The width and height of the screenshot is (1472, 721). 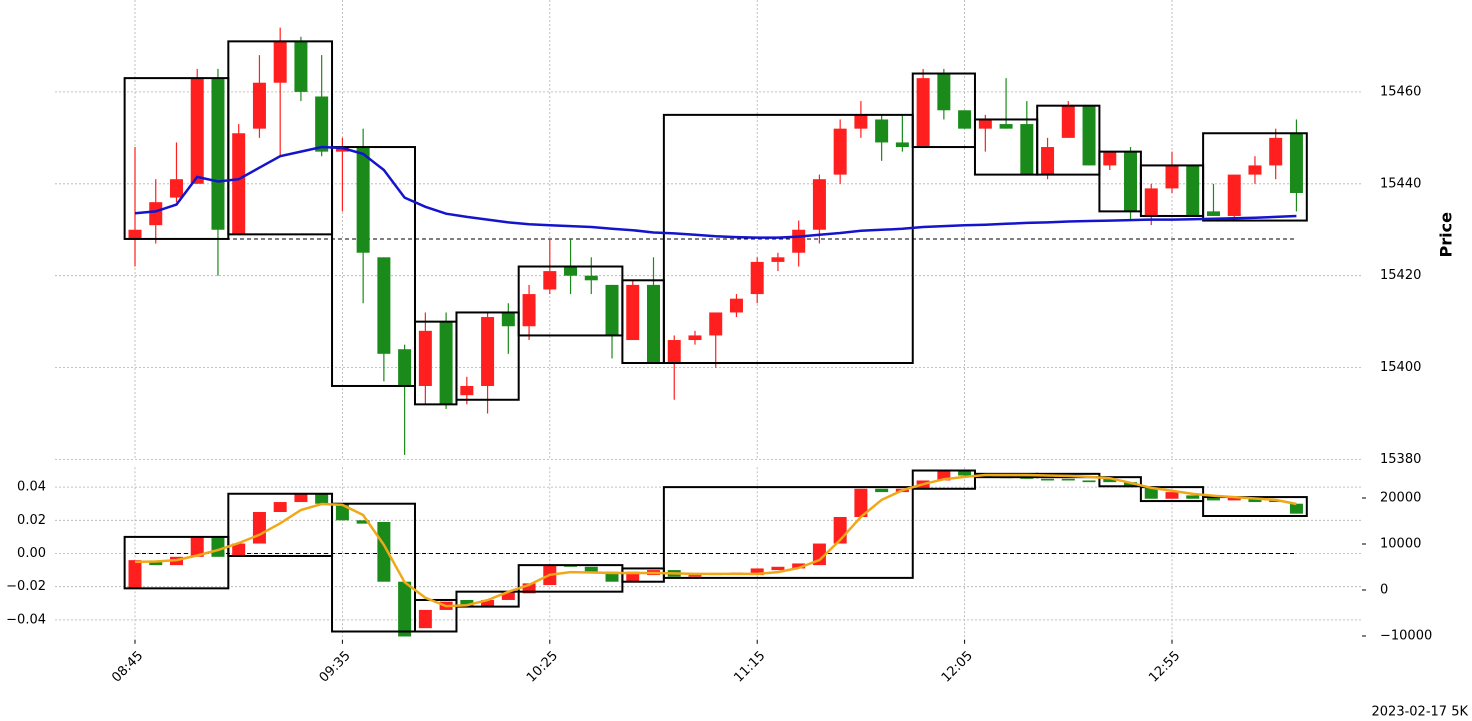 I want to click on y-tick-label: 15420, so click(x=1400, y=275).